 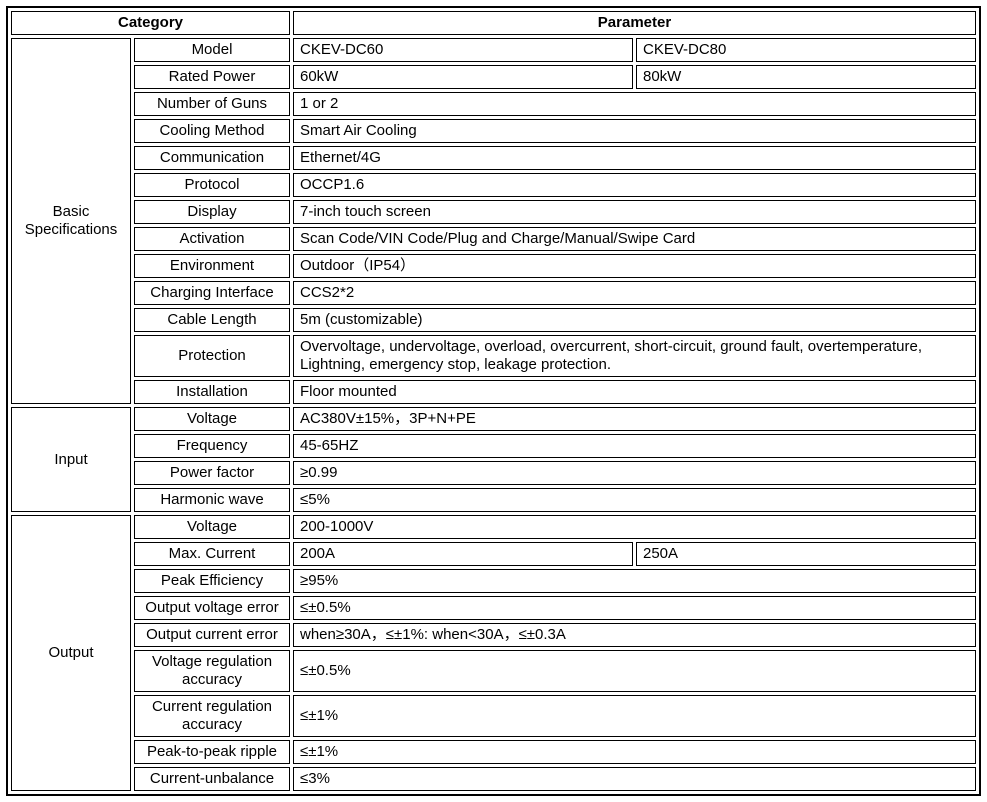 I want to click on environment-label: Environment, so click(x=212, y=266).